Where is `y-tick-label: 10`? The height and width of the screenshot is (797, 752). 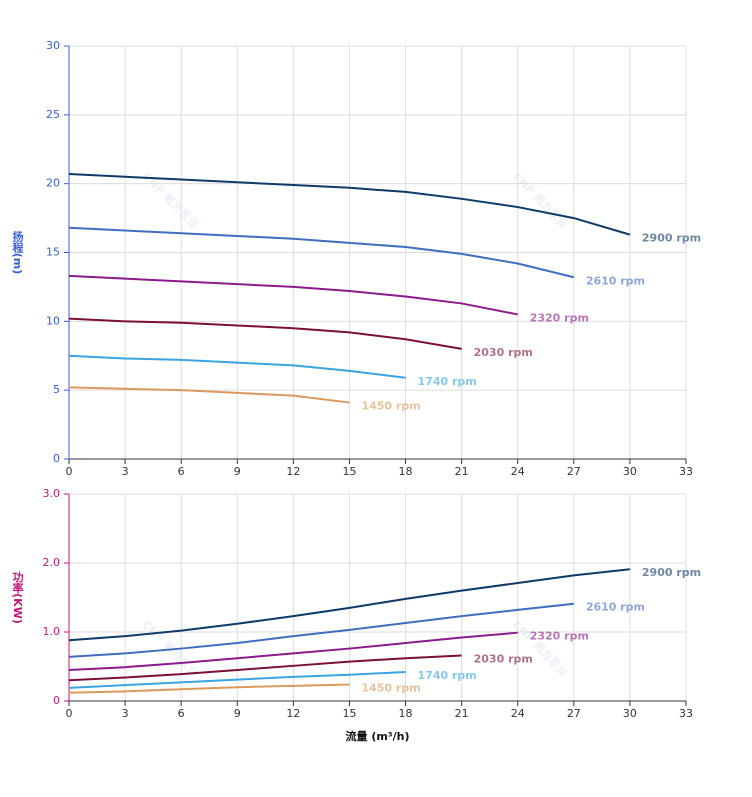 y-tick-label: 10 is located at coordinates (53, 320).